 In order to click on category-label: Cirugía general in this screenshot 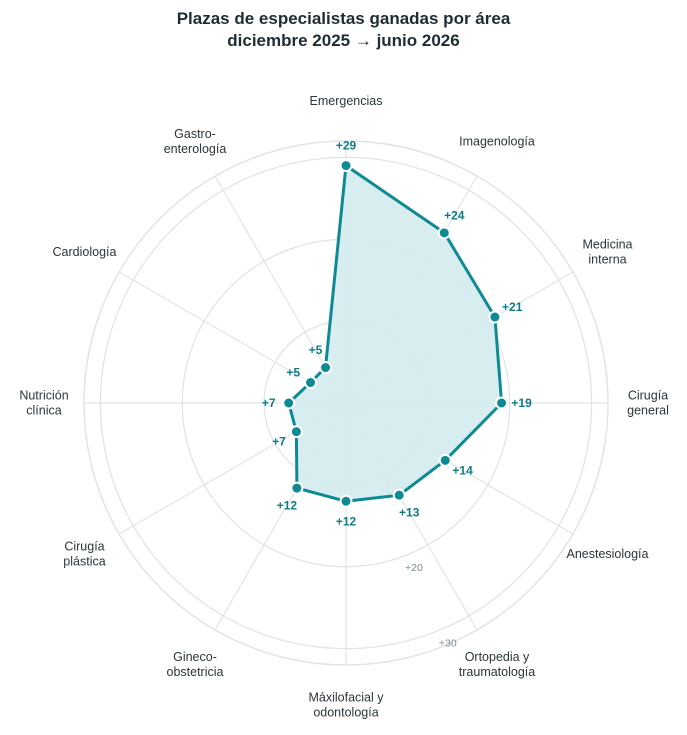, I will do `click(648, 403)`.